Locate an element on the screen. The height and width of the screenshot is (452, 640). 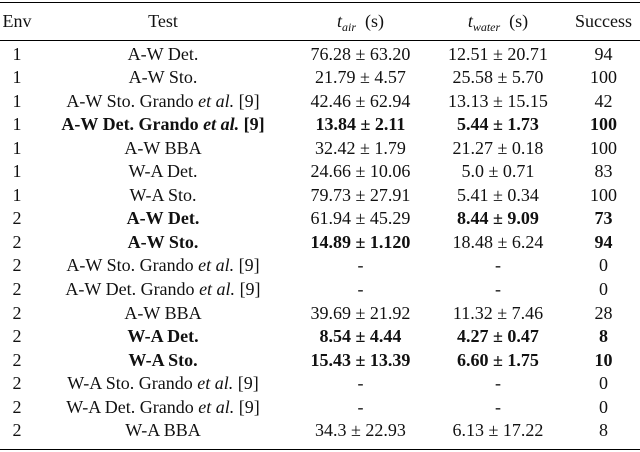
test-name: W-A Det. Grando is located at coordinates (132, 406).